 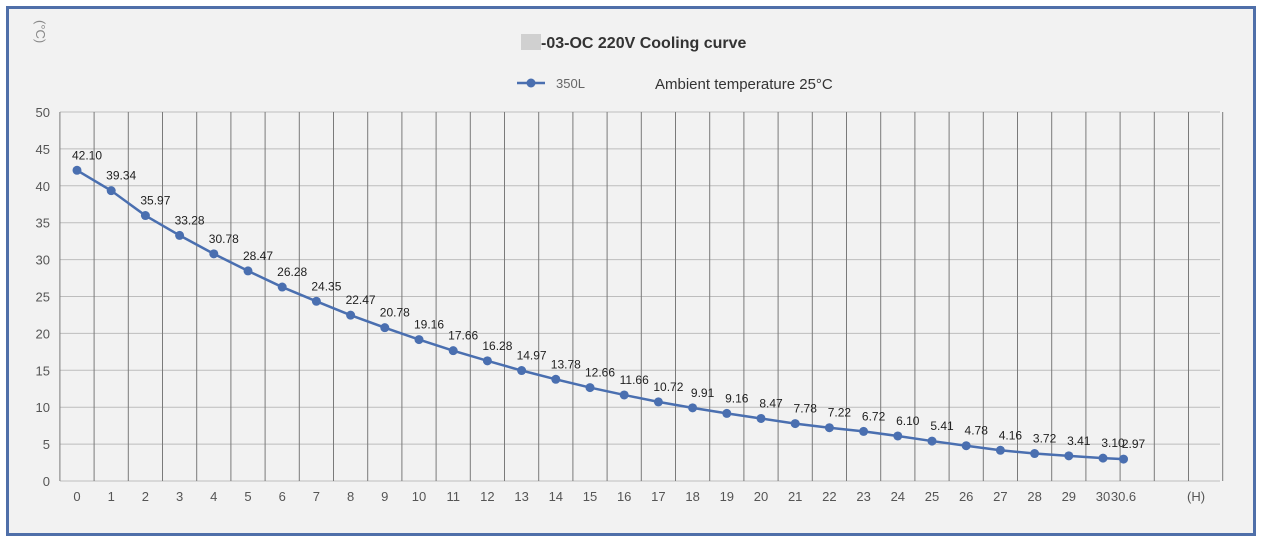 I want to click on y-tick-label: 0, so click(x=46, y=481).